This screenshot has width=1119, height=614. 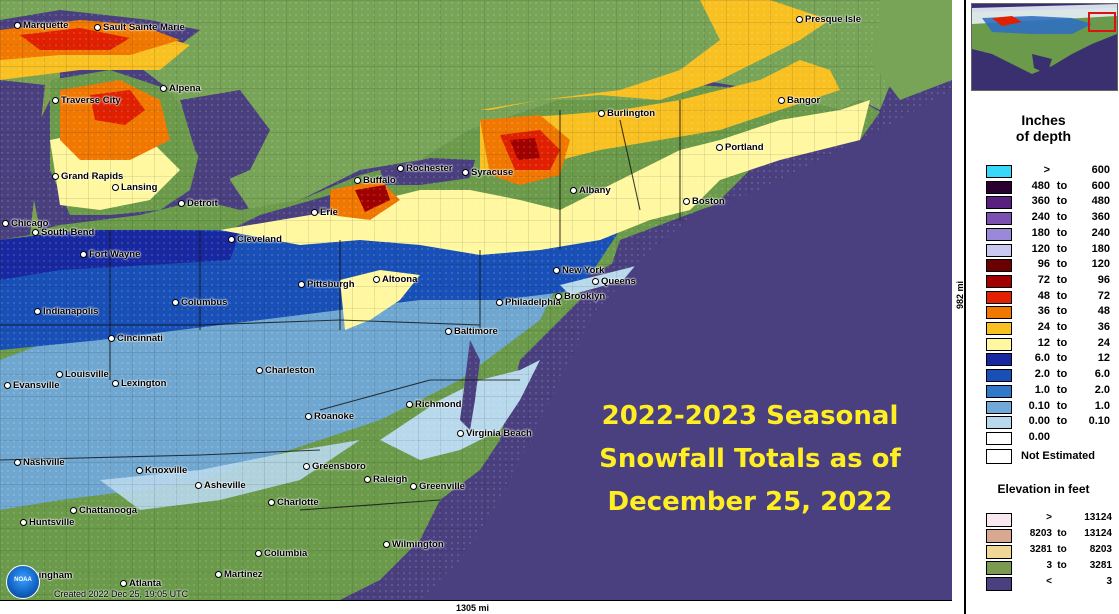 What do you see at coordinates (1040, 217) in the screenshot?
I see `legend-low-value: 240` at bounding box center [1040, 217].